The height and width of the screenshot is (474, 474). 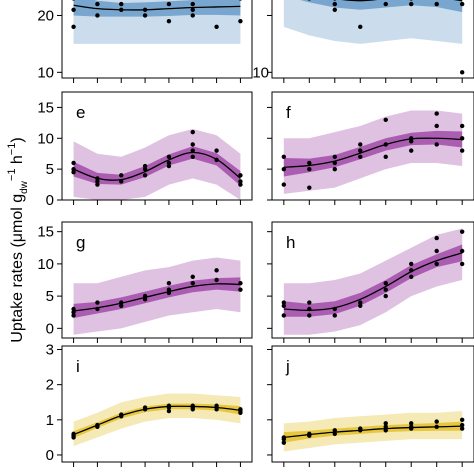 What do you see at coordinates (17, 139) in the screenshot?
I see `y-axis-label-close: )` at bounding box center [17, 139].